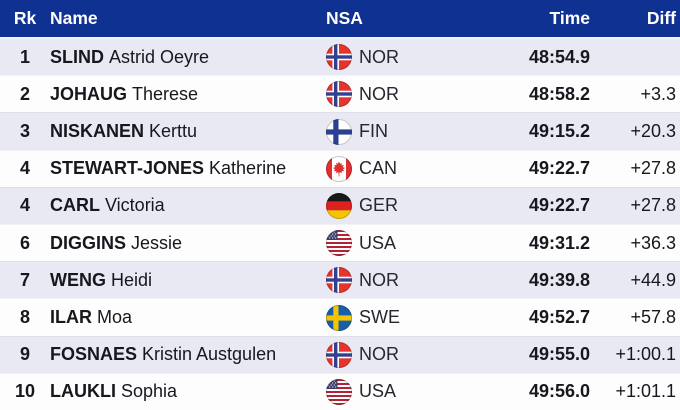  I want to click on time-cell: 49:52.7, so click(559, 317).